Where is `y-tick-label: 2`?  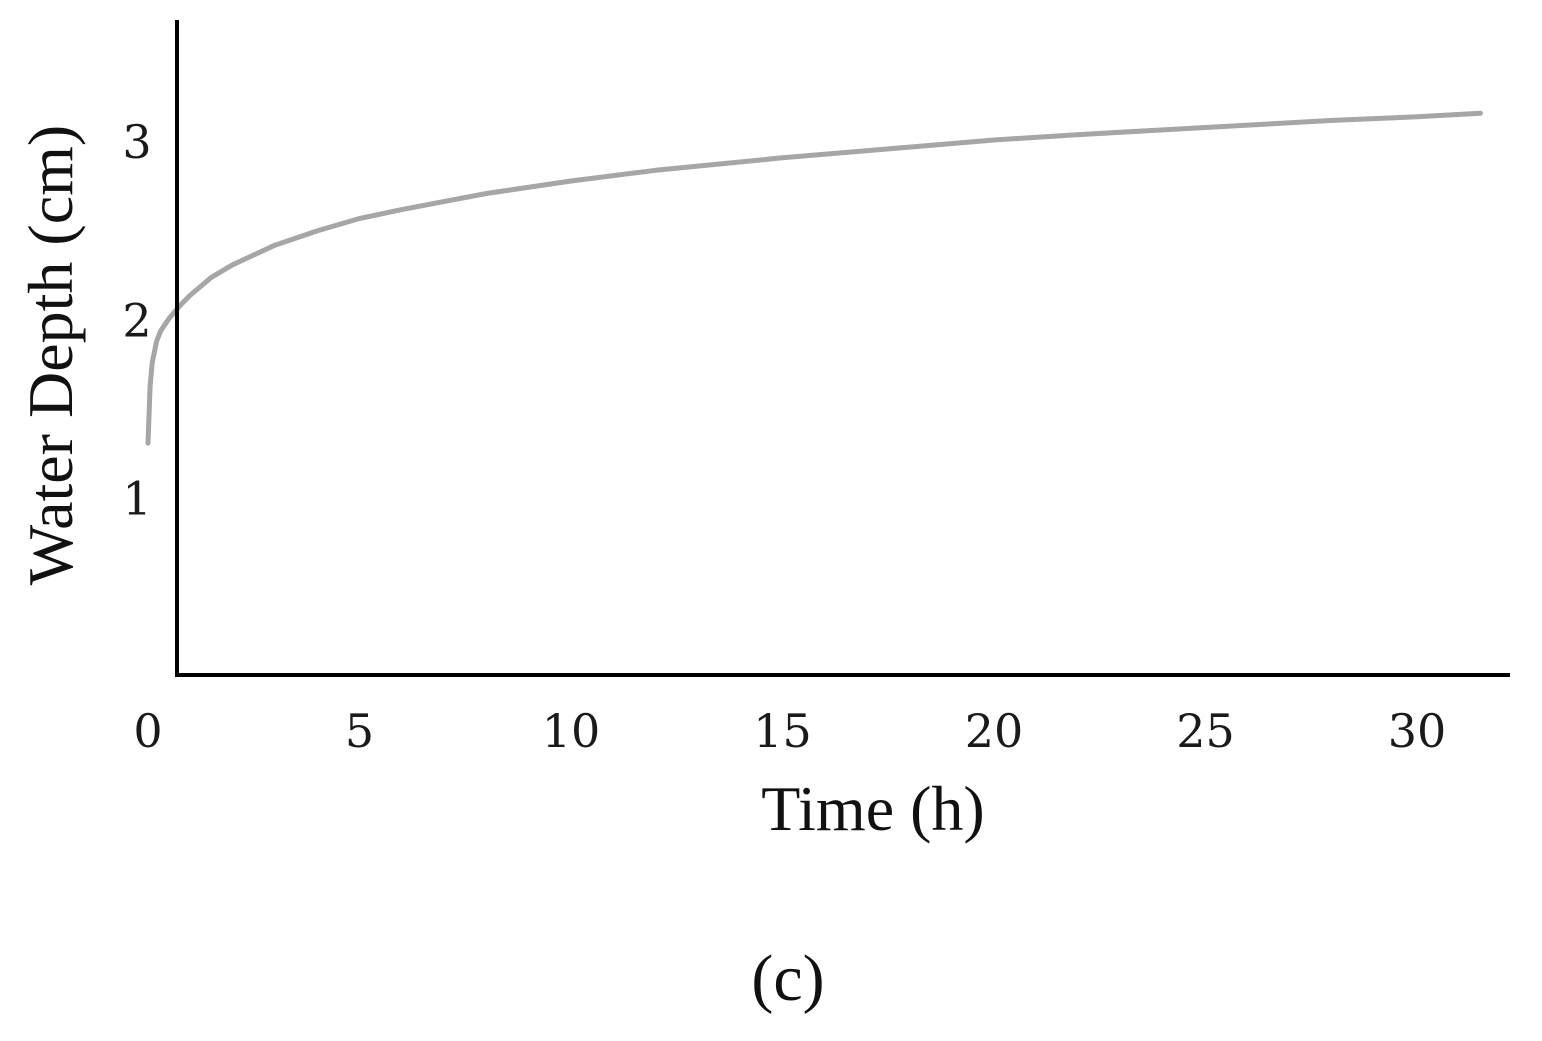 y-tick-label: 2 is located at coordinates (136, 320).